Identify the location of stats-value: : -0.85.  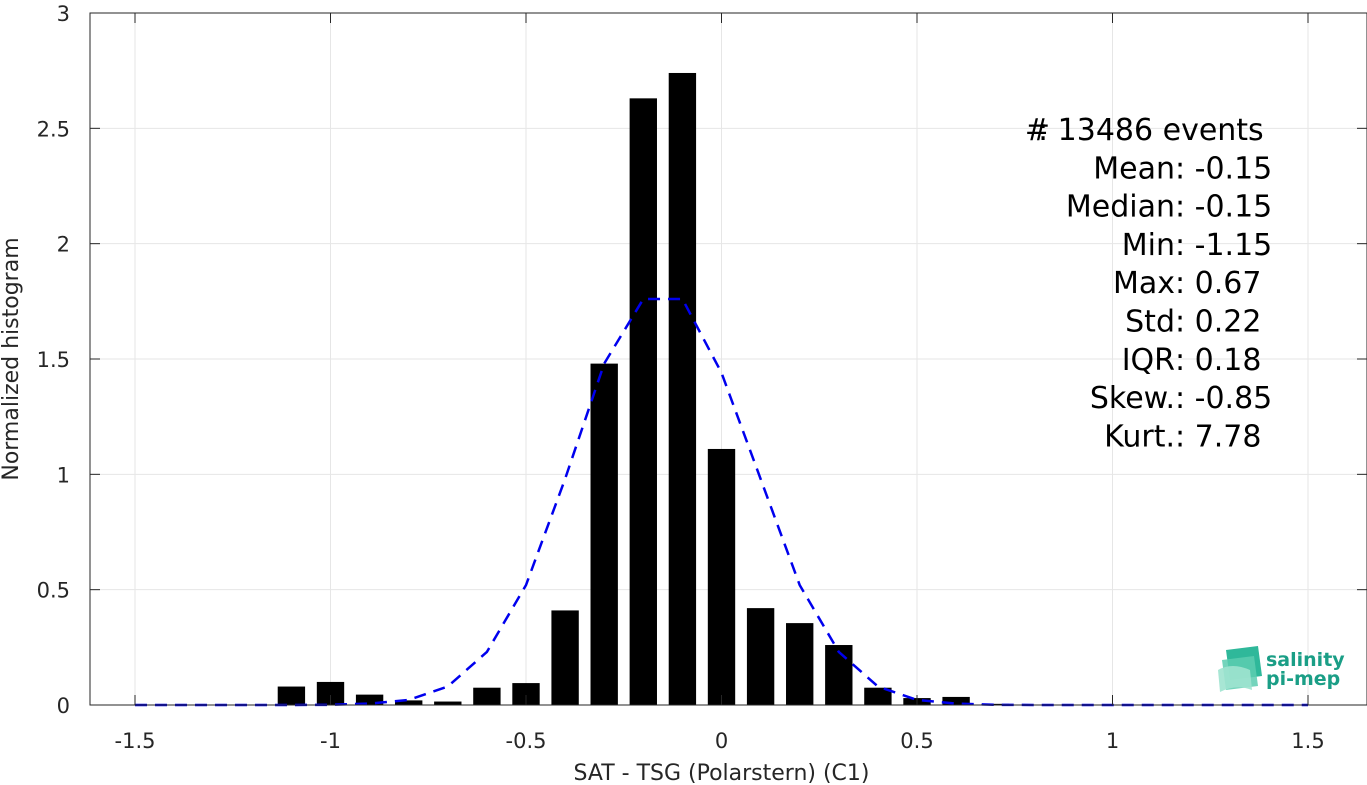
(1223, 398).